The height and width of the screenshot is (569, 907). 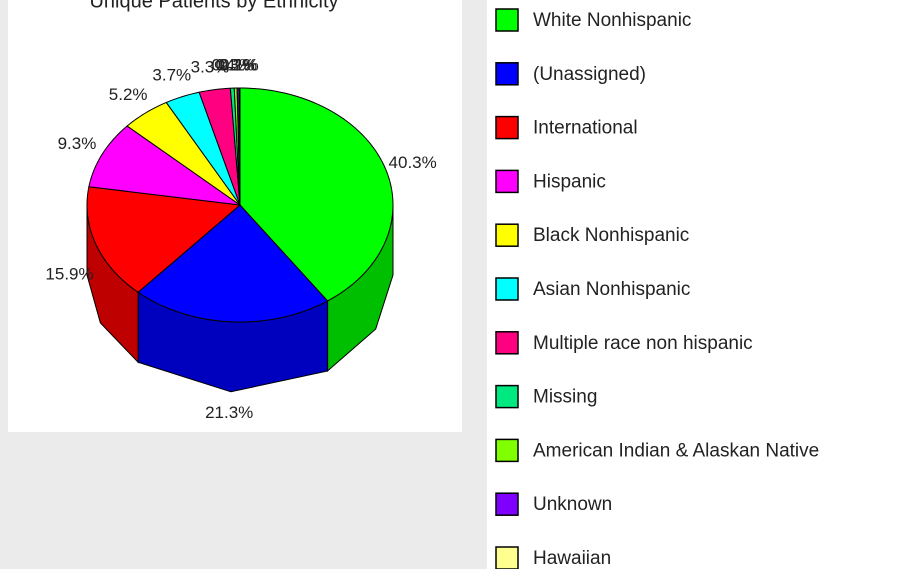 I want to click on data-label: 0.2%, so click(x=237, y=64).